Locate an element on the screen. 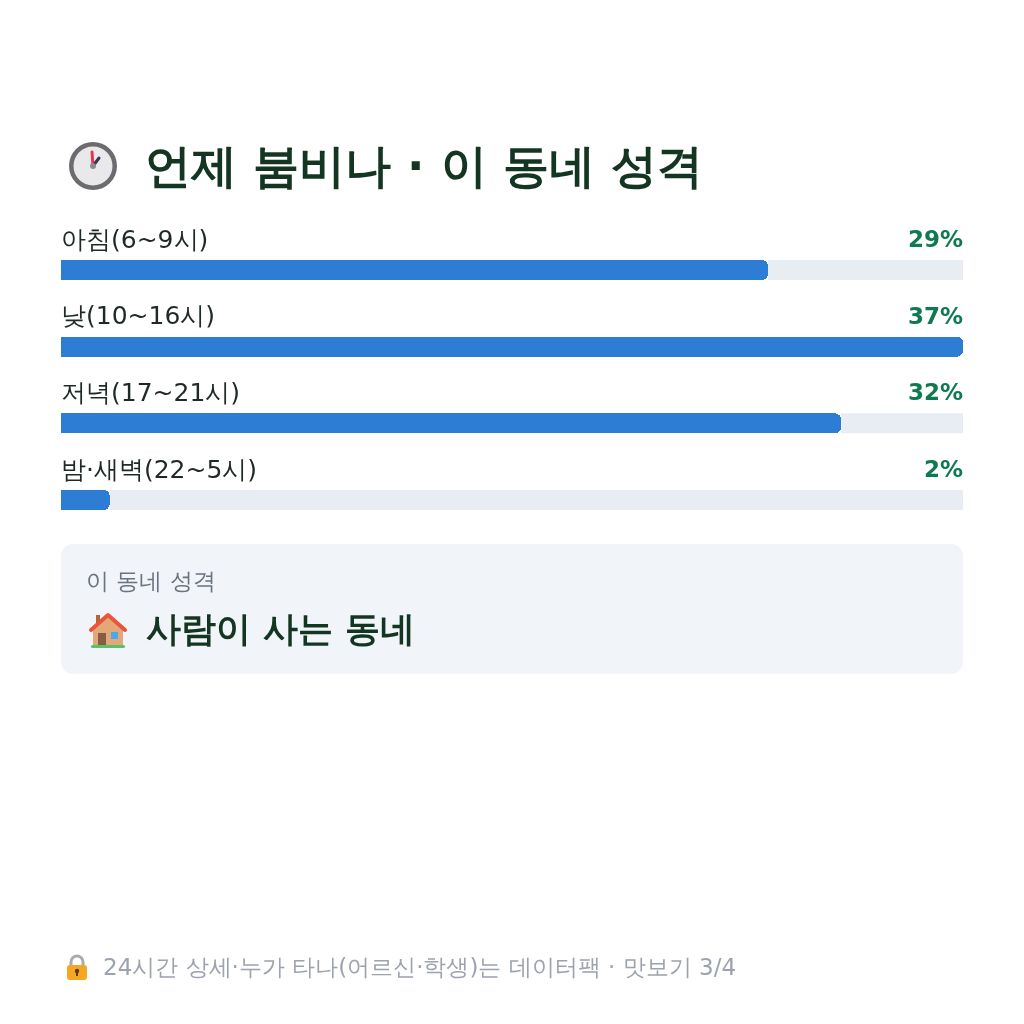 The width and height of the screenshot is (1024, 1024). data-label: 37% is located at coordinates (936, 316).